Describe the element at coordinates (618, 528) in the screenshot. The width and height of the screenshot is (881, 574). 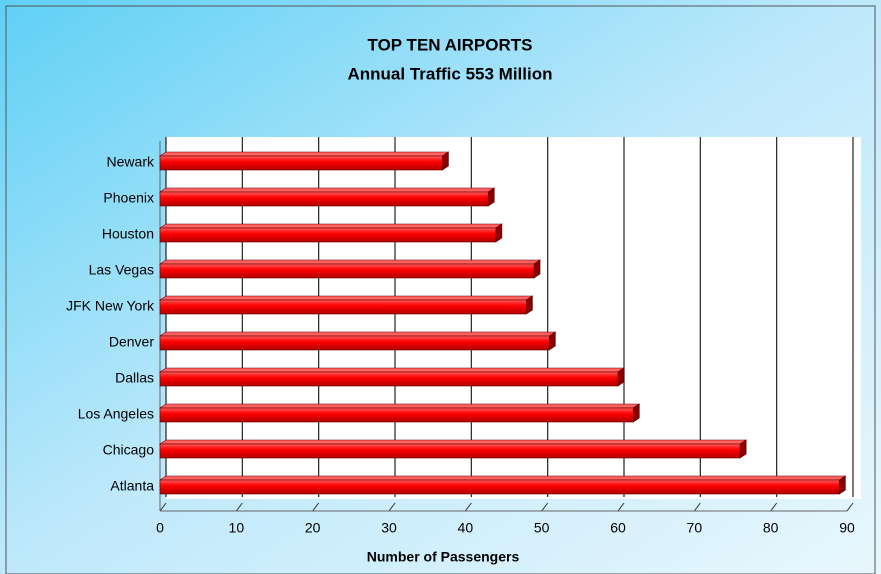
I see `x-tick-label: 60` at that location.